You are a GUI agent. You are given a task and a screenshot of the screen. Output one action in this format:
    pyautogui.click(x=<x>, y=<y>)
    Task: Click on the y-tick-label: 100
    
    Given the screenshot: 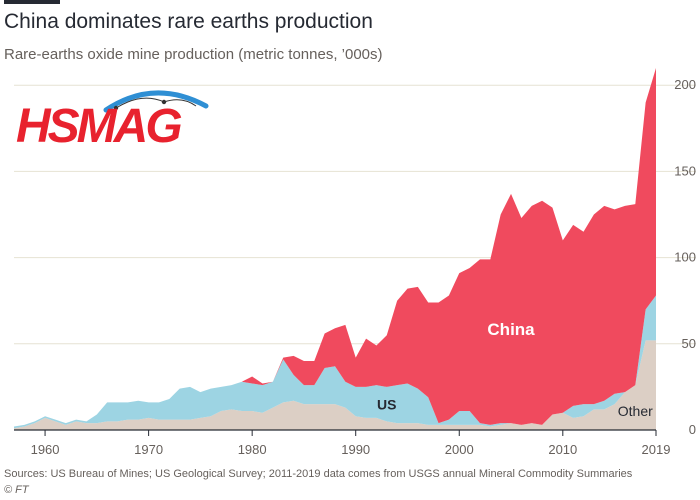 What is the action you would take?
    pyautogui.click(x=685, y=257)
    